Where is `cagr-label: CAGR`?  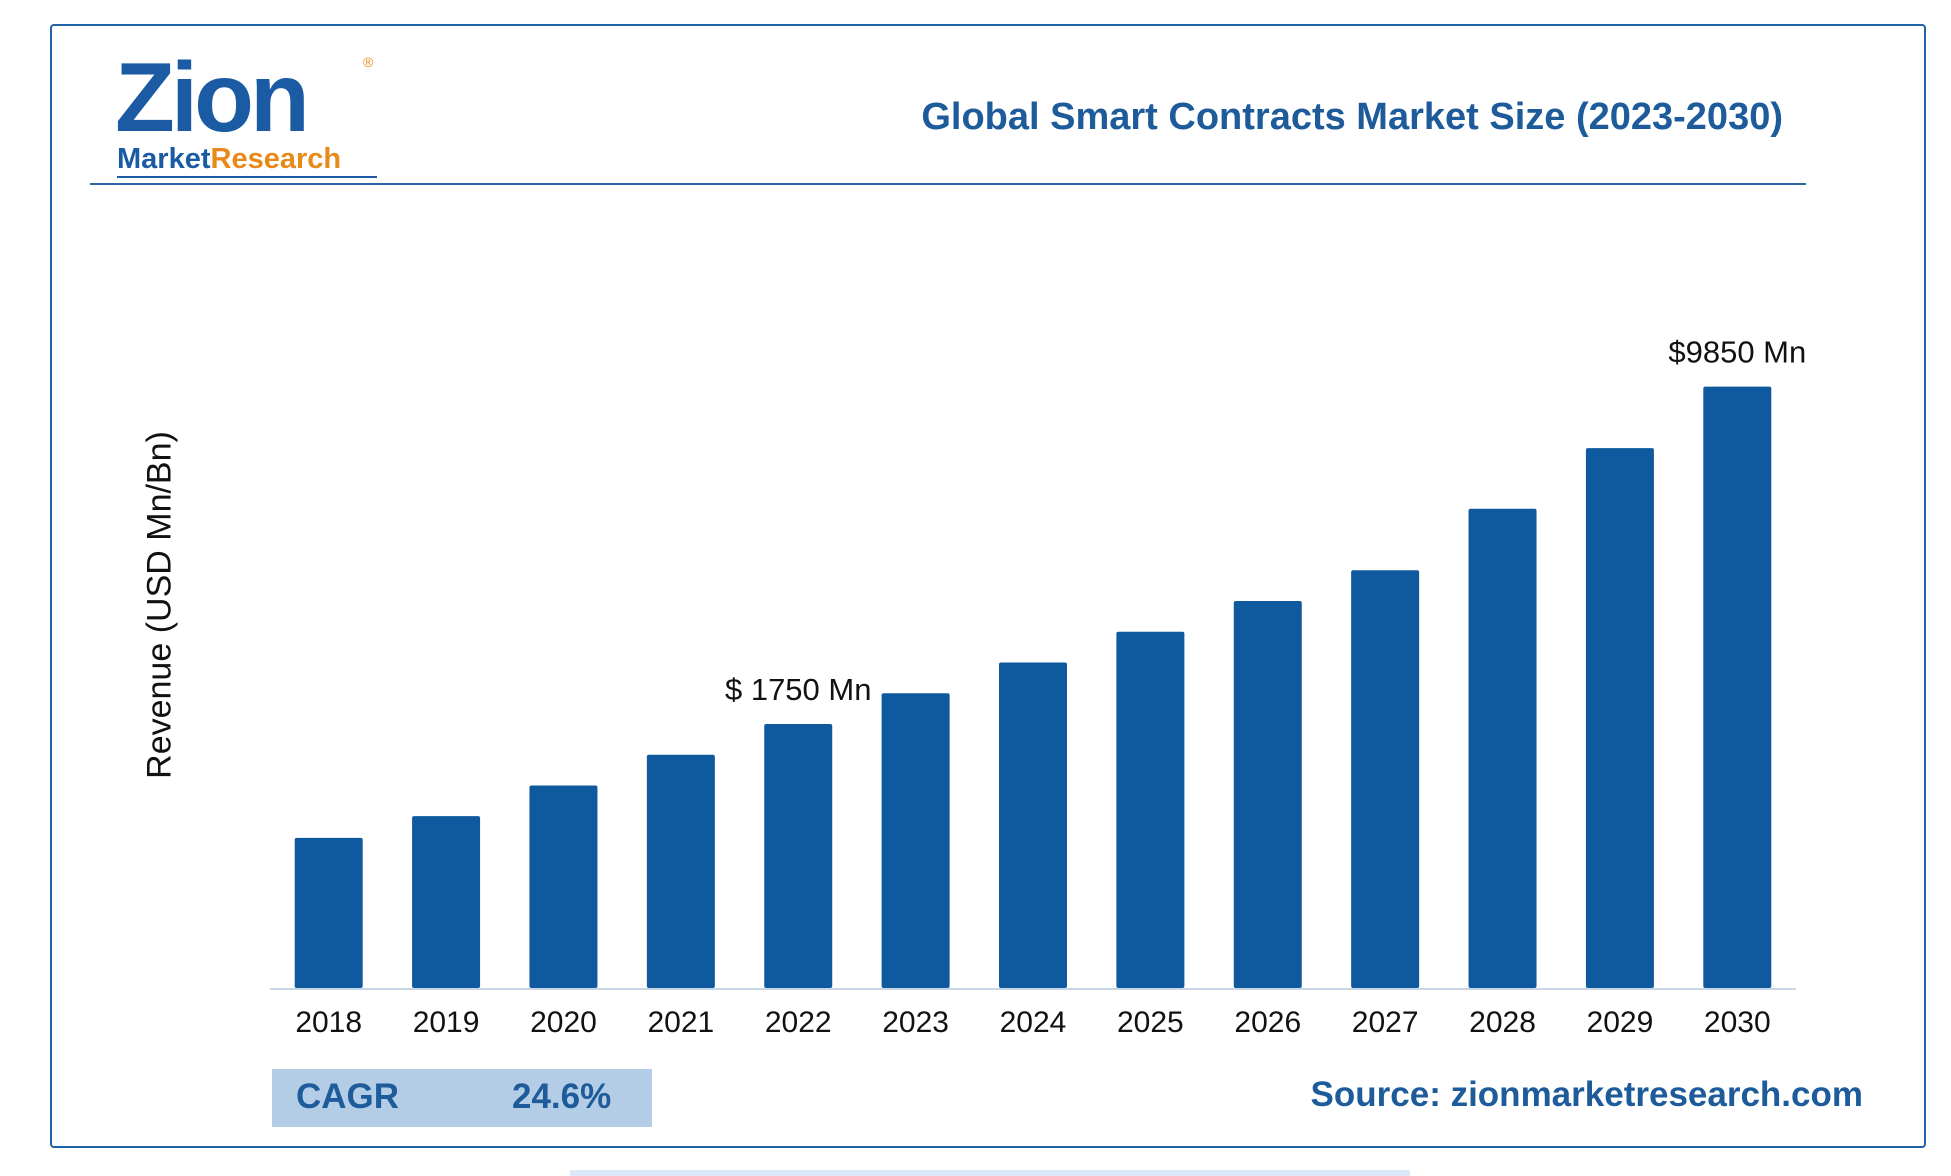 cagr-label: CAGR is located at coordinates (348, 1096).